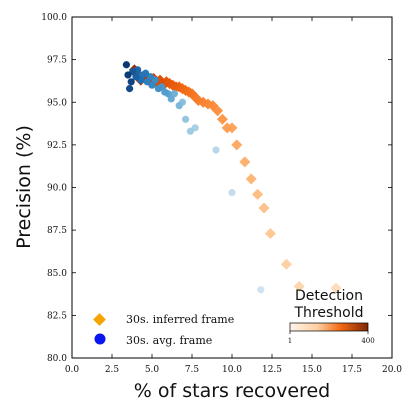  I want to click on y-tick-label: 80.0, so click(57, 359).